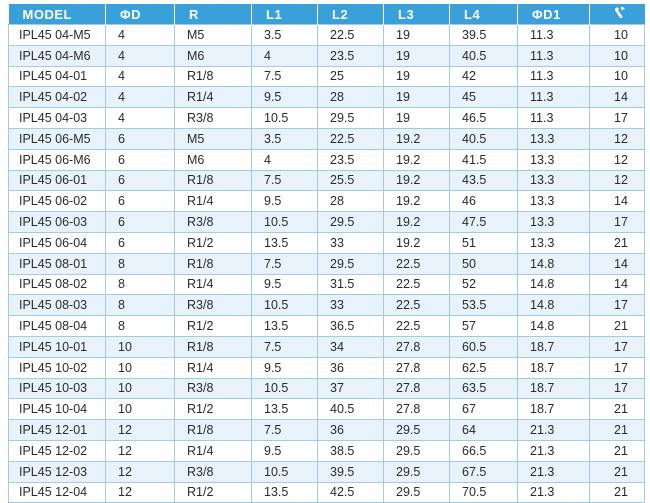 This screenshot has width=650, height=503. What do you see at coordinates (483, 242) in the screenshot?
I see `cell-l4: 51` at bounding box center [483, 242].